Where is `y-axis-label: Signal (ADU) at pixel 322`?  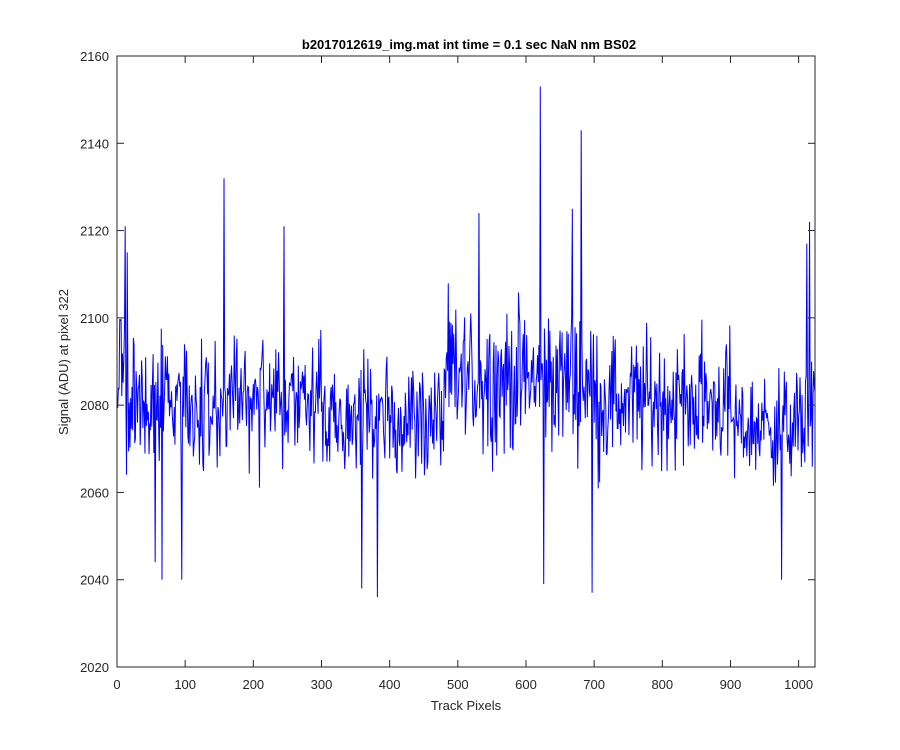 y-axis-label: Signal (ADU) at pixel 322 is located at coordinates (63, 362).